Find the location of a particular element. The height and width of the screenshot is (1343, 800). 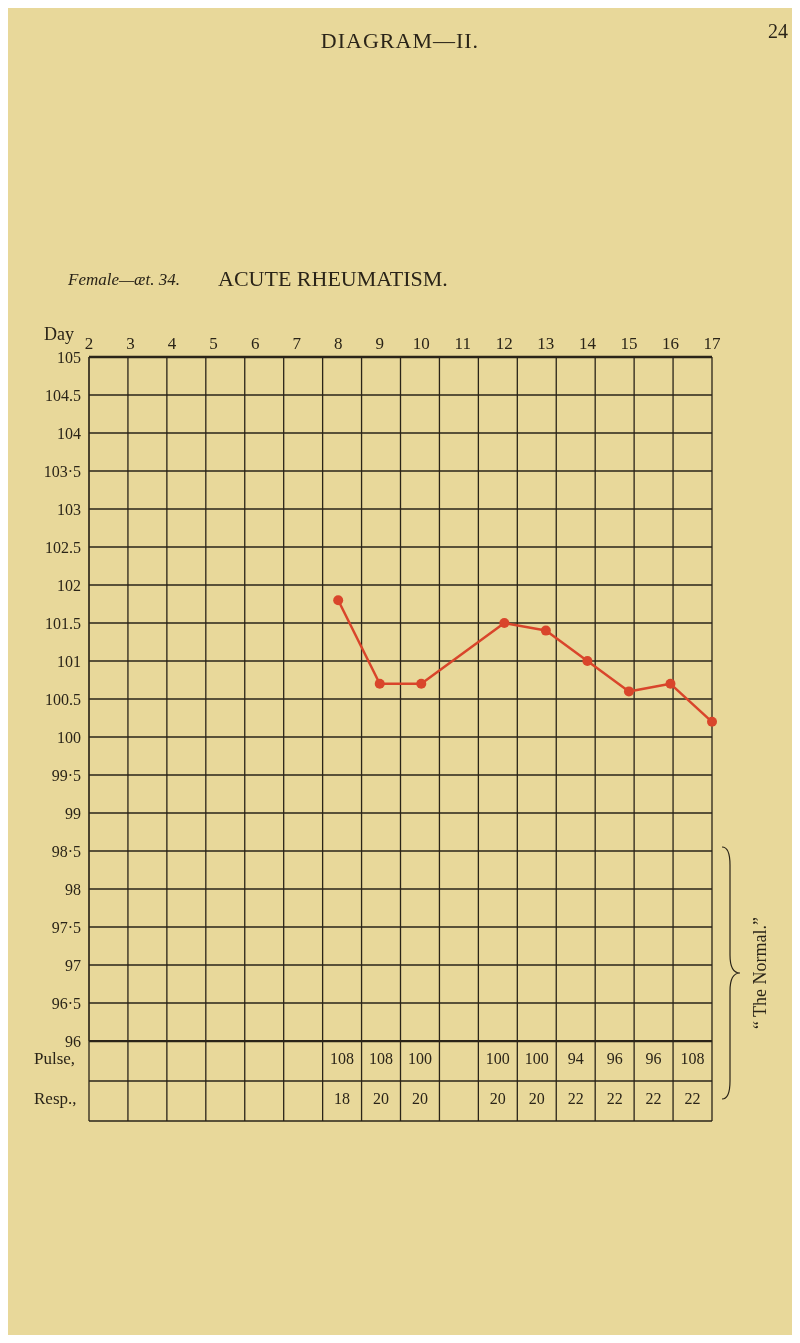

x-tick-label: 13 is located at coordinates (546, 343).